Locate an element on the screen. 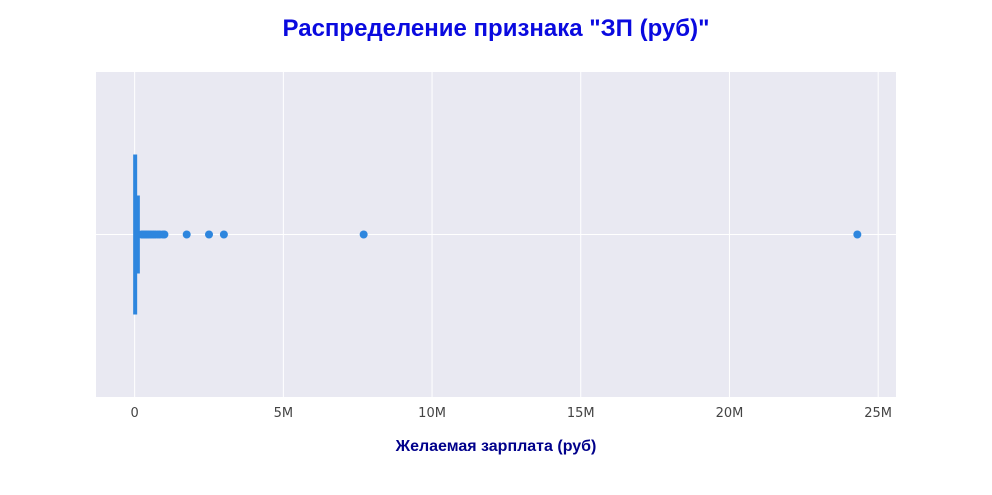  x-axis-ticks: 0 5M 10M 15M 20M 25M is located at coordinates (512, 413).